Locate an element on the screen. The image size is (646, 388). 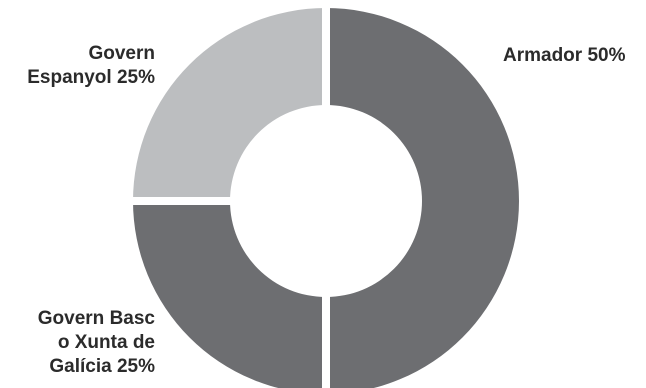
slice-govern-basc-galicia is located at coordinates (229, 104).